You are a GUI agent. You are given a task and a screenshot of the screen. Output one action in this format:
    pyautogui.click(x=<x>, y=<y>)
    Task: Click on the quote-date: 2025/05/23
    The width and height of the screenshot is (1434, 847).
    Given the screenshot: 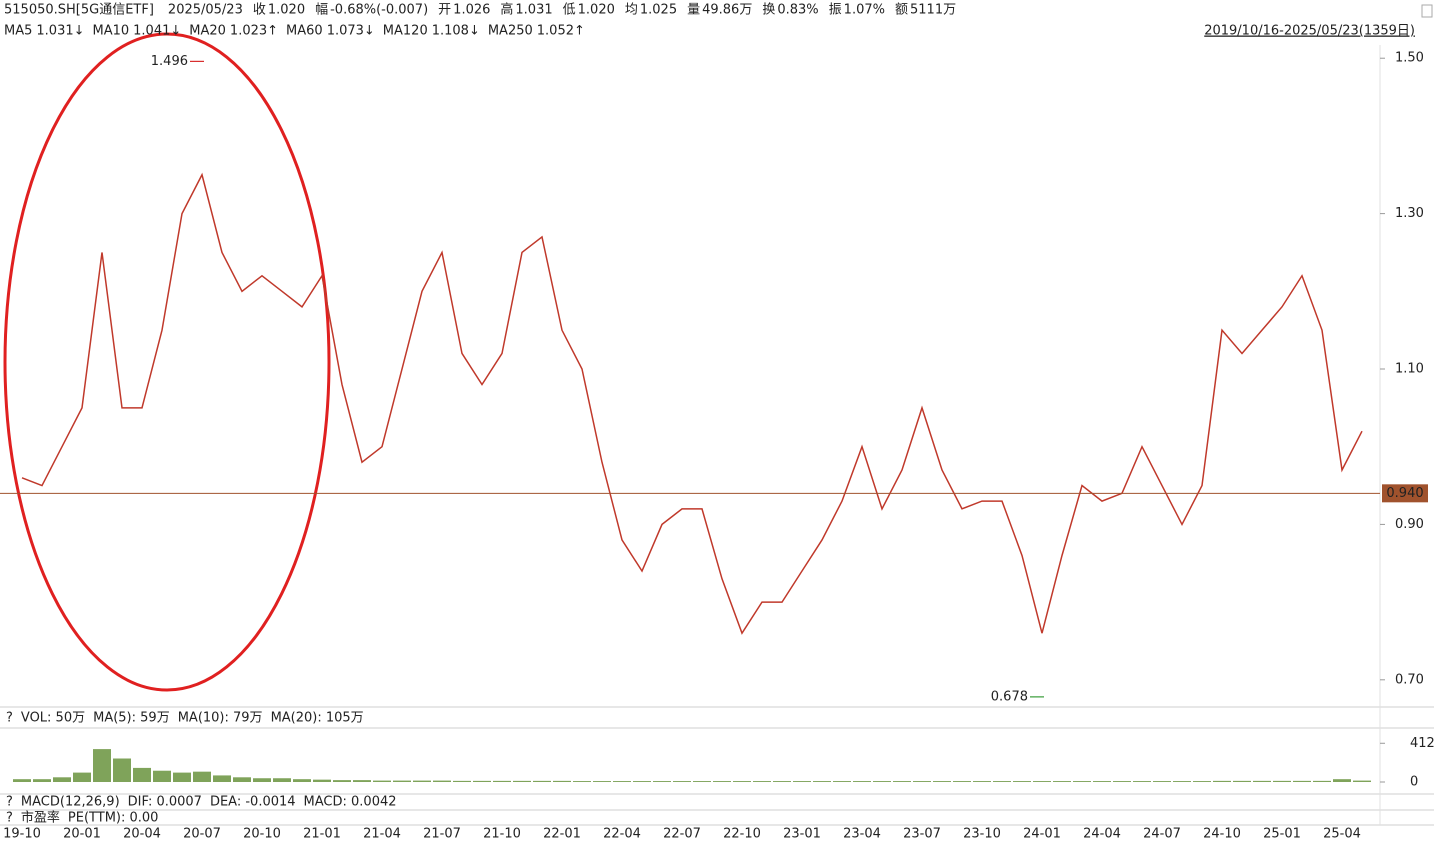 What is the action you would take?
    pyautogui.click(x=205, y=10)
    